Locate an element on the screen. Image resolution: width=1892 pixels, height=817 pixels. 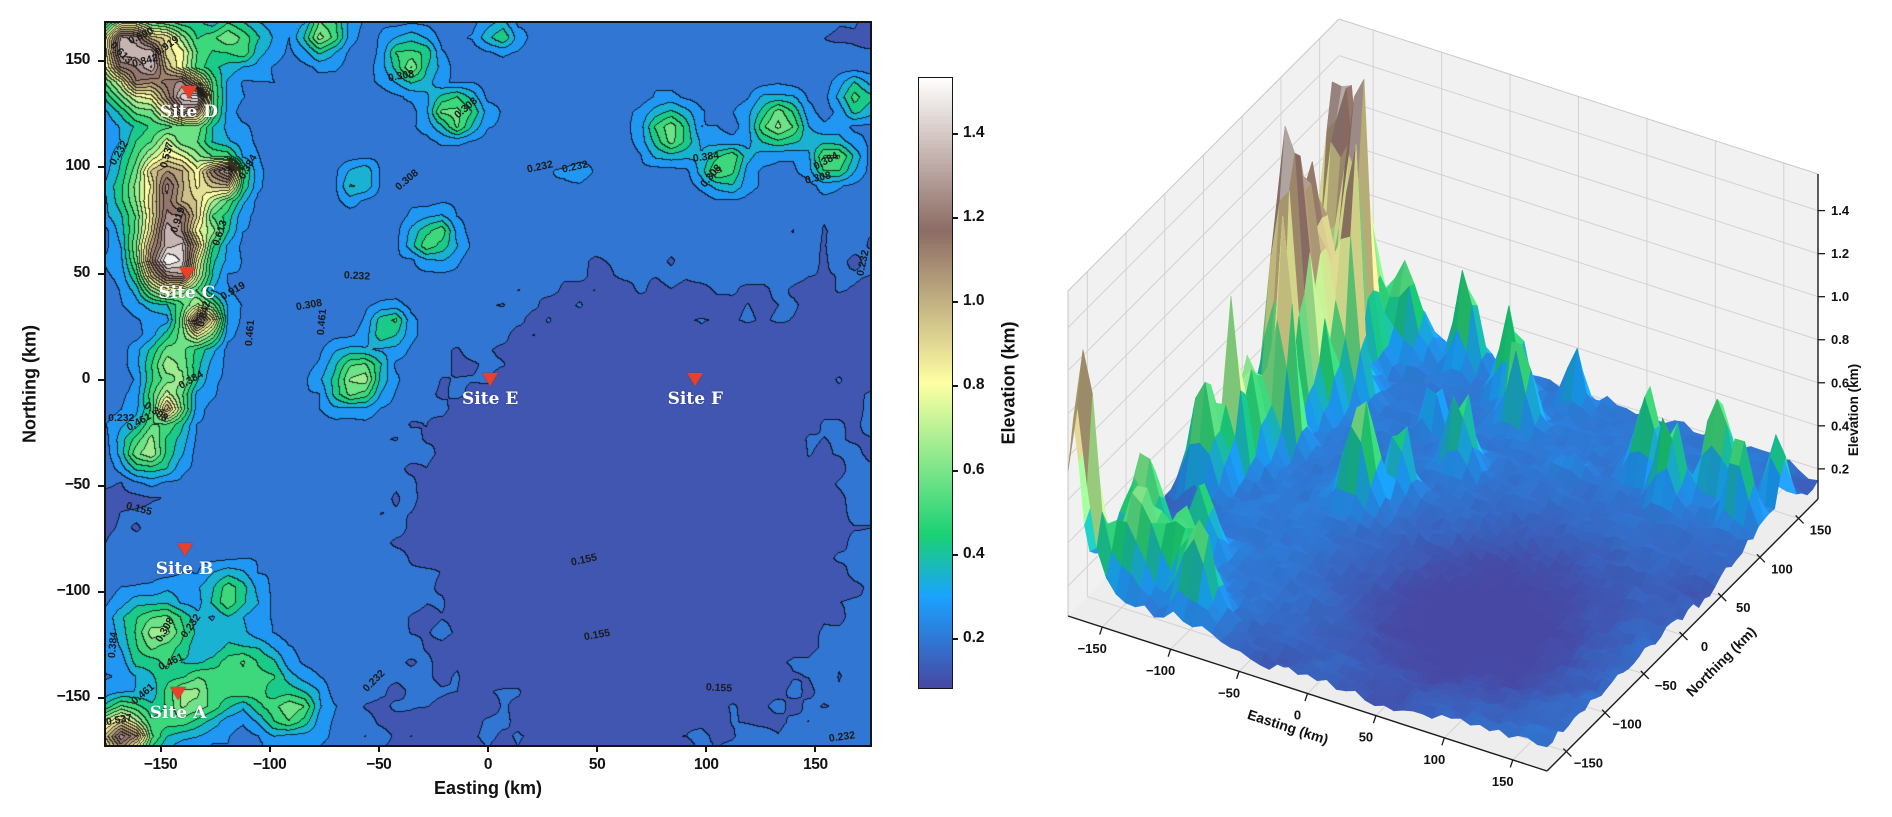
site-label: Site E is located at coordinates (490, 399).